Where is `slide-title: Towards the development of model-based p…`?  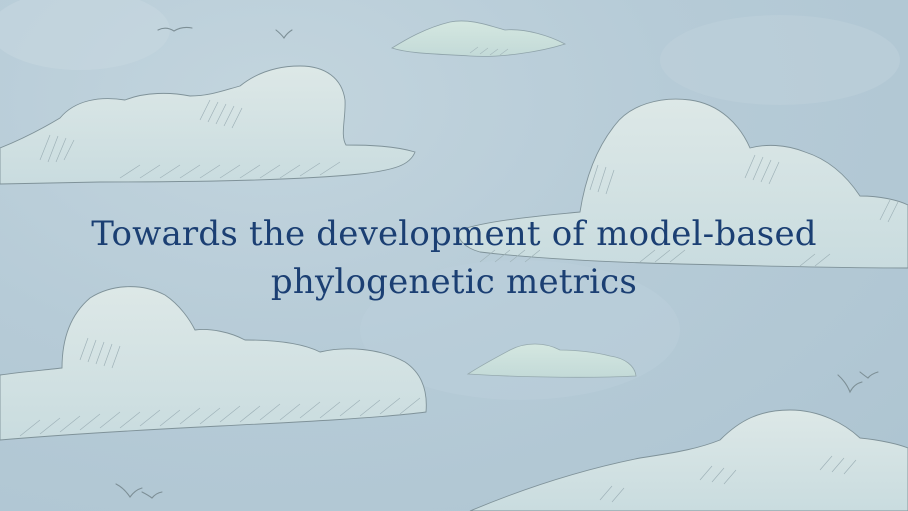 slide-title: Towards the development of model-based p… is located at coordinates (454, 258).